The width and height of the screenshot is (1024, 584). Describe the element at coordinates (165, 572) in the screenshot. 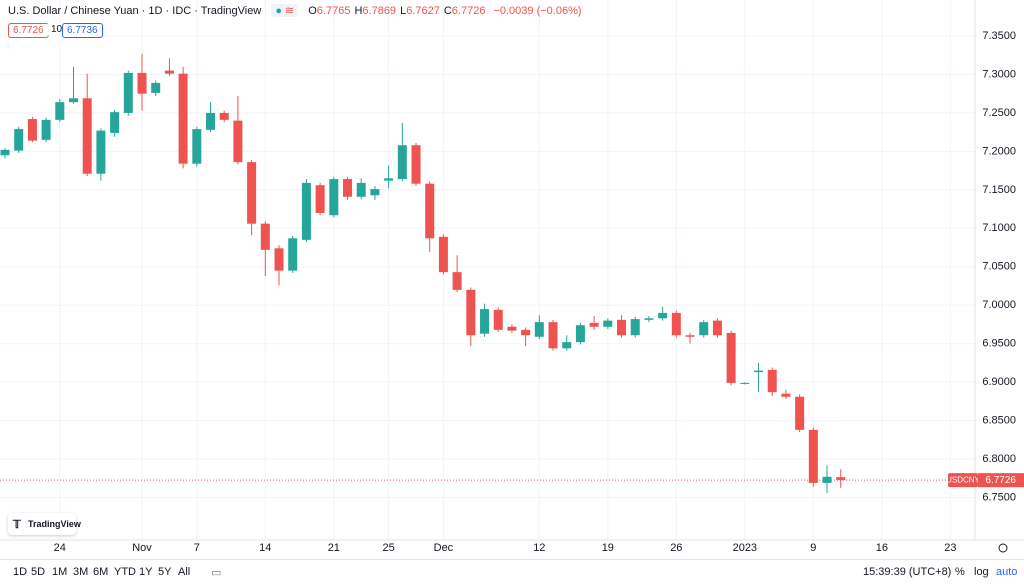

I see `range-button: 5Y` at that location.